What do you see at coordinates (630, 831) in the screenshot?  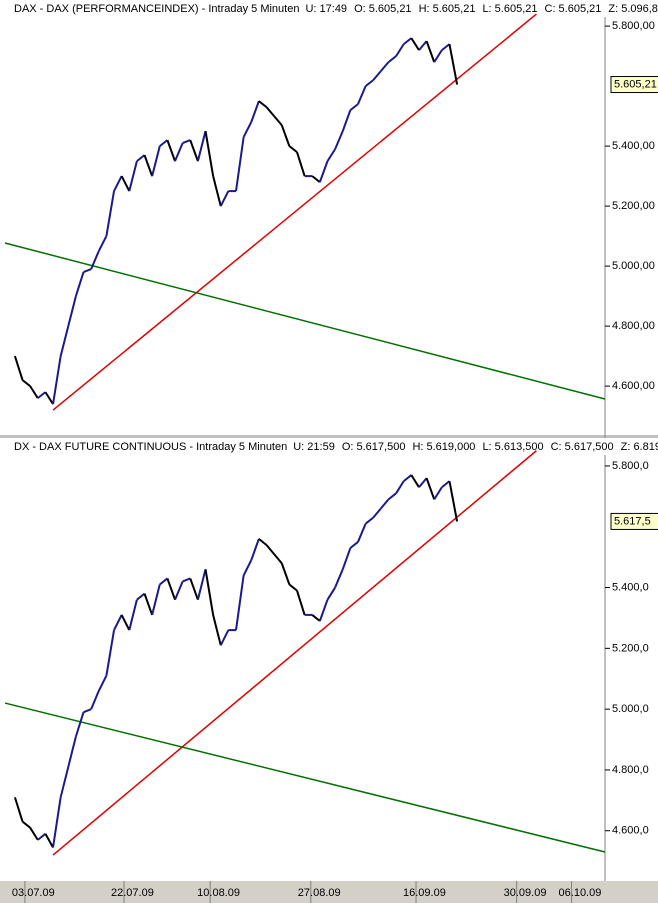 I see `y-tick-label: 4.600,0` at bounding box center [630, 831].